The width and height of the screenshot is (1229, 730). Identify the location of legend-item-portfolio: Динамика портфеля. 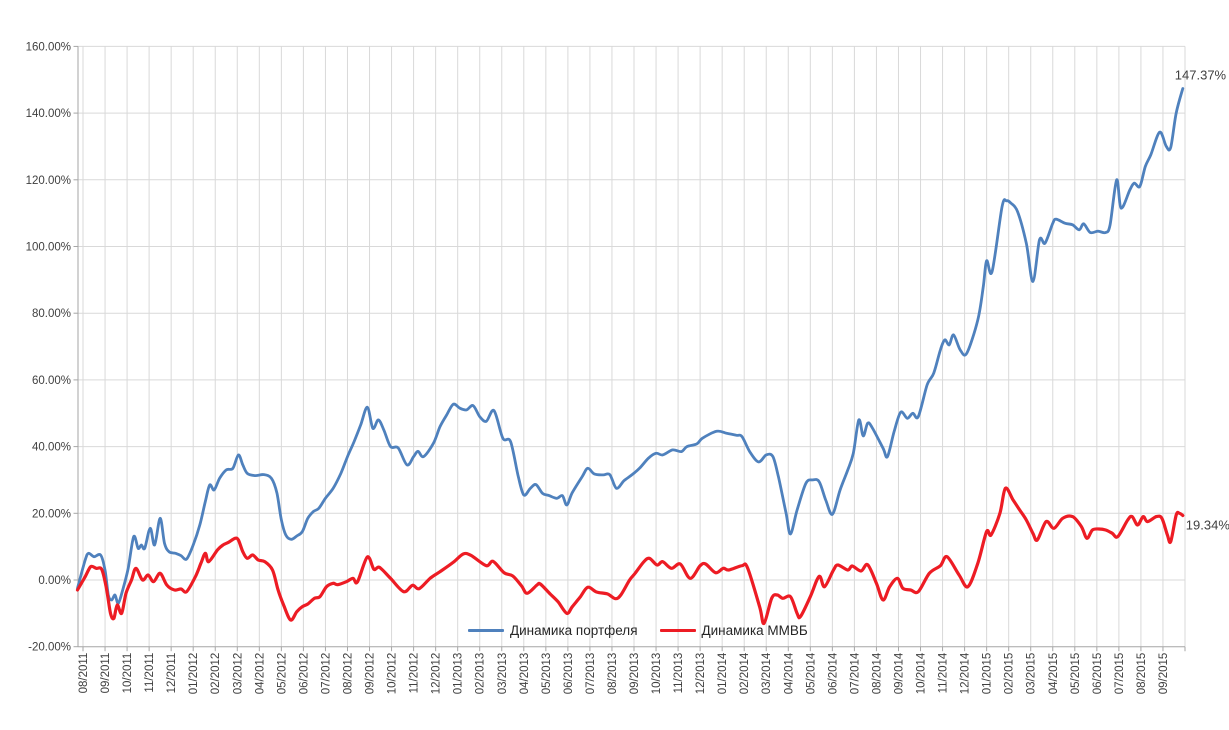
(553, 630).